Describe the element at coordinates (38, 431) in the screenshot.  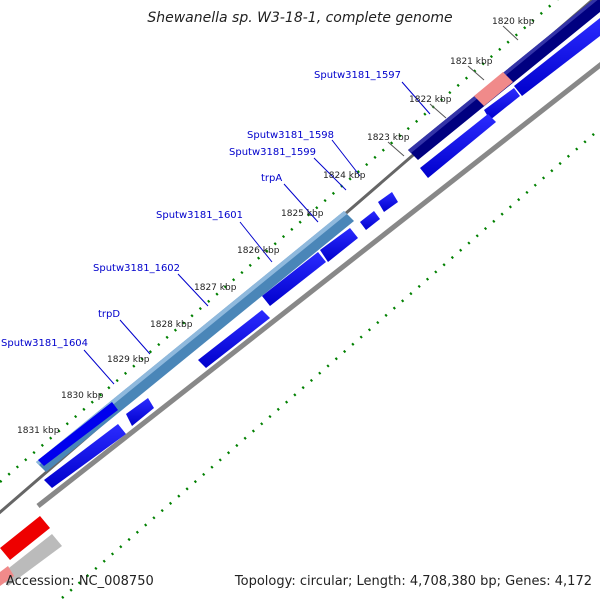
I see `tick-label-1831: 1831 kbp` at that location.